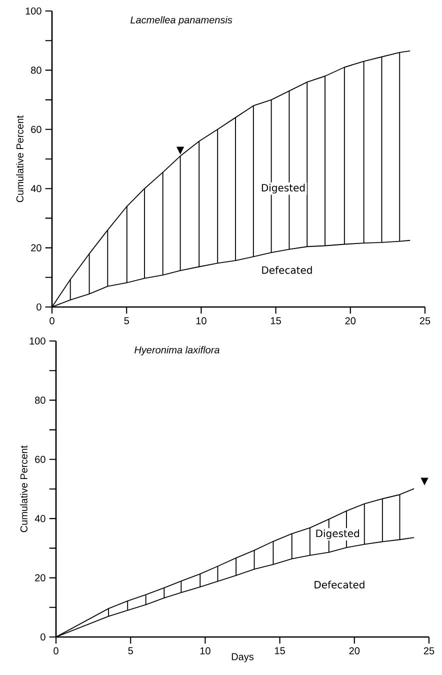  Describe the element at coordinates (181, 21) in the screenshot. I see `chart-title: Lacmellea panamensis` at that location.